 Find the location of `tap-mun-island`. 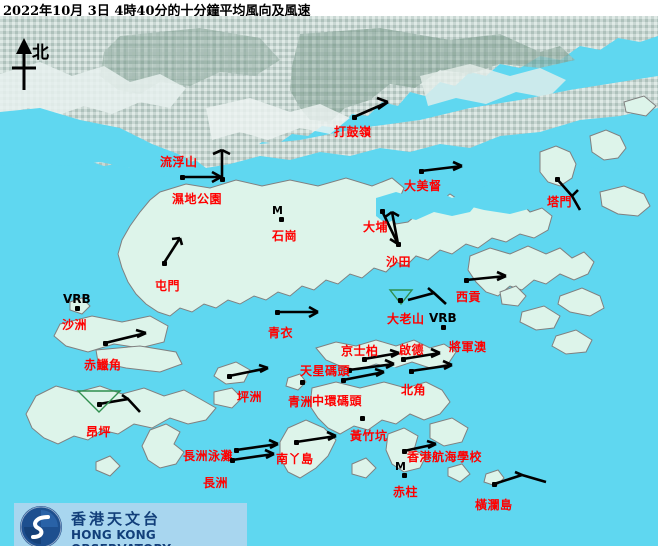

tap-mun-island is located at coordinates (558, 166).